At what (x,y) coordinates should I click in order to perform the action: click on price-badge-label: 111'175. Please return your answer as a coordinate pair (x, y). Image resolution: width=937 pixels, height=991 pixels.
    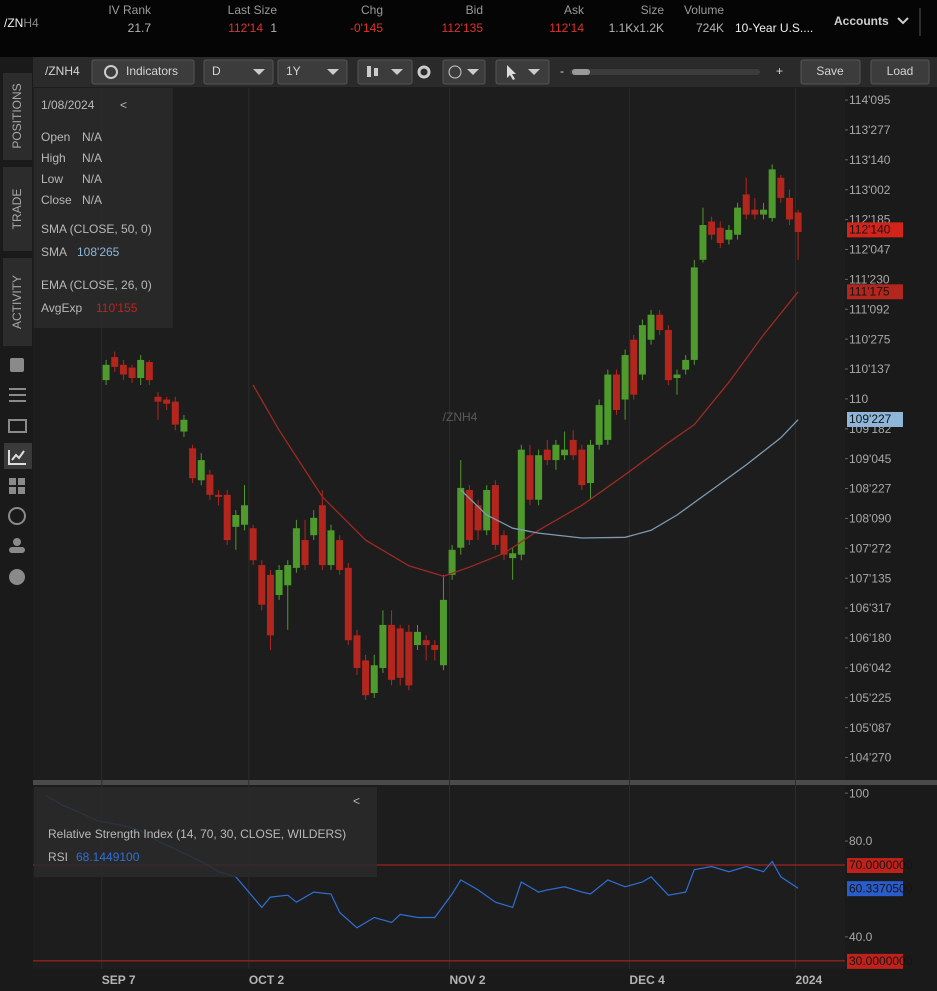
    Looking at the image, I should click on (869, 291).